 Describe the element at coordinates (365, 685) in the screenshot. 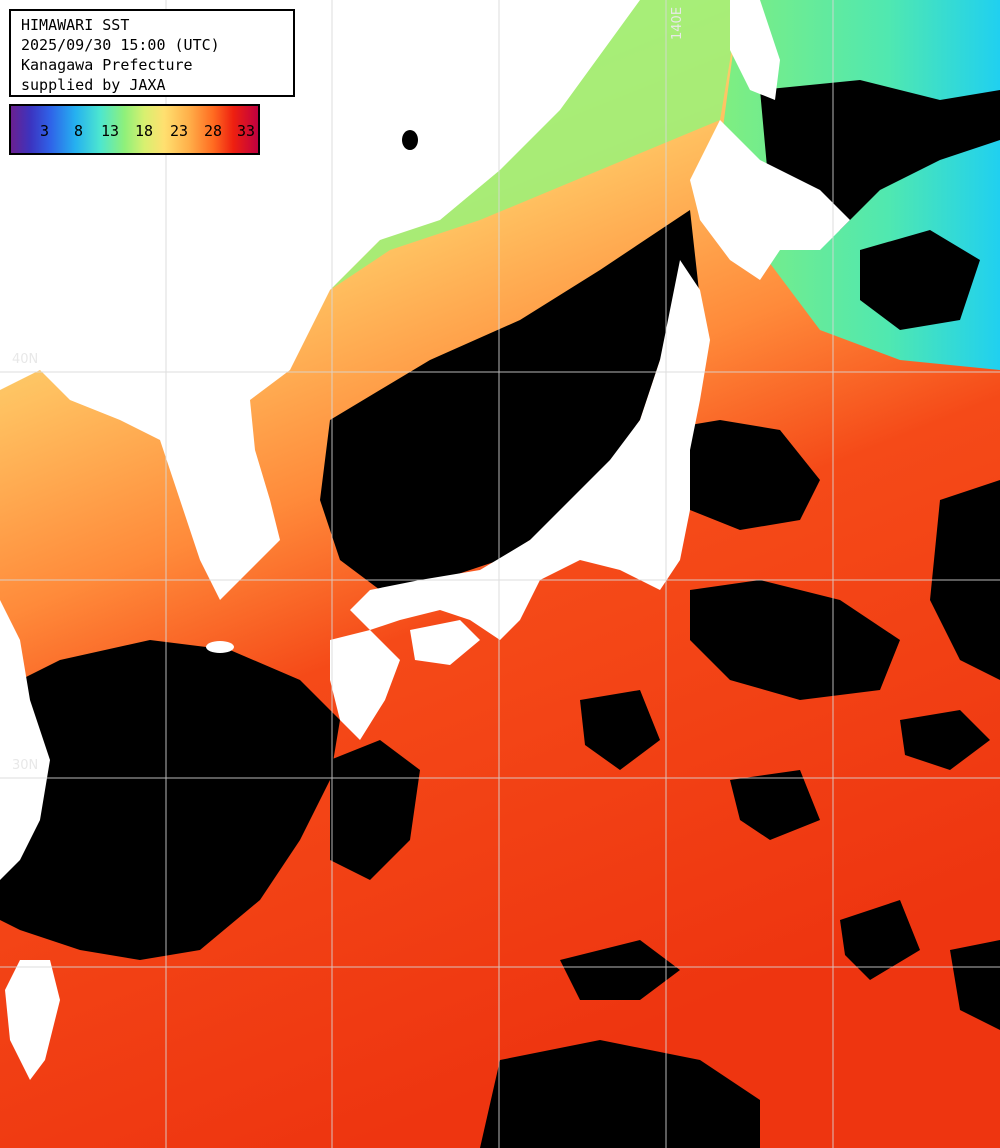

I see `land-kyushu` at that location.